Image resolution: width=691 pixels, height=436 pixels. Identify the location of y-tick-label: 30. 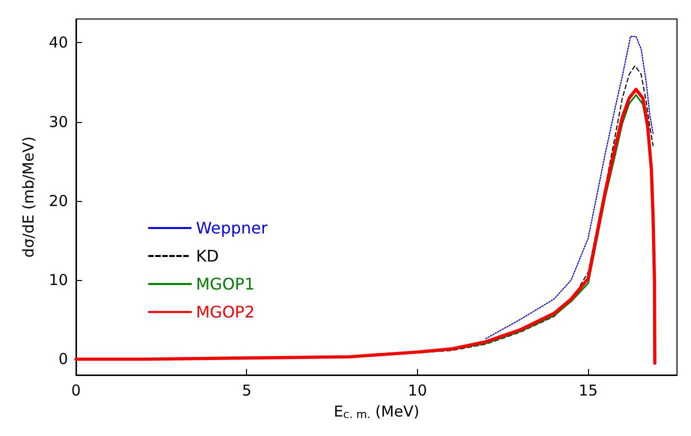
(58, 121).